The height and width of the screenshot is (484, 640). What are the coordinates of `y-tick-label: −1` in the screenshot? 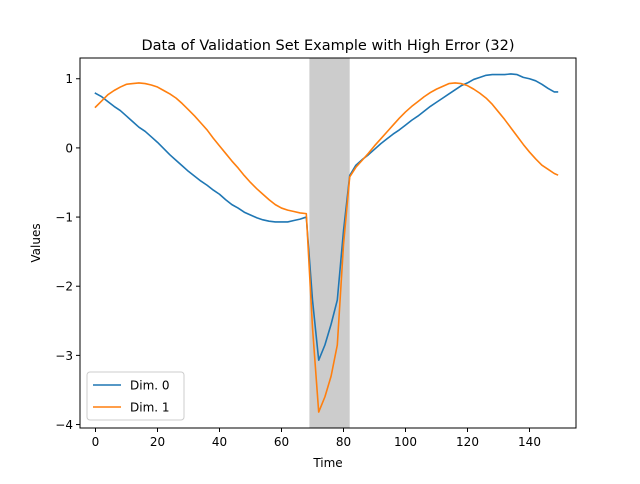 It's located at (64, 218).